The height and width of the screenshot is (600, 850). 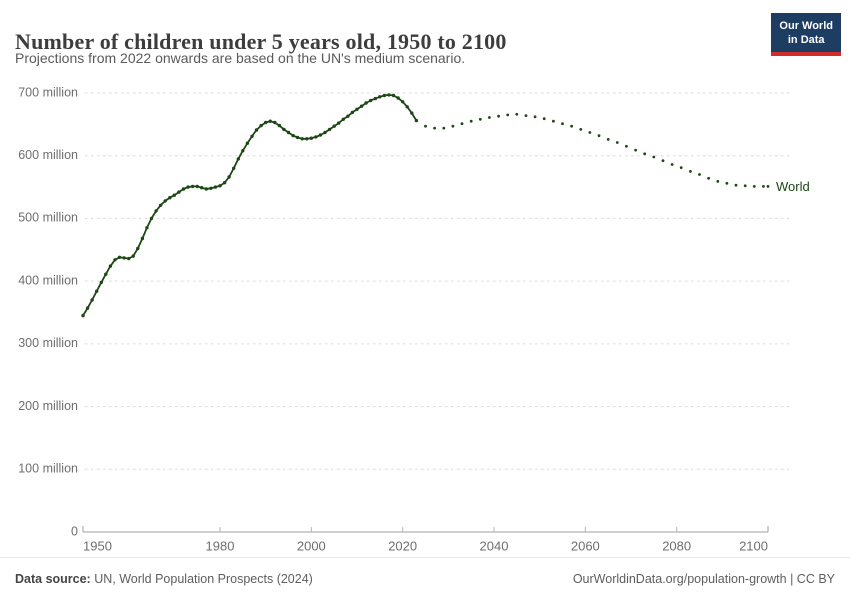 What do you see at coordinates (806, 26) in the screenshot?
I see `owid-logo-line1: Our World` at bounding box center [806, 26].